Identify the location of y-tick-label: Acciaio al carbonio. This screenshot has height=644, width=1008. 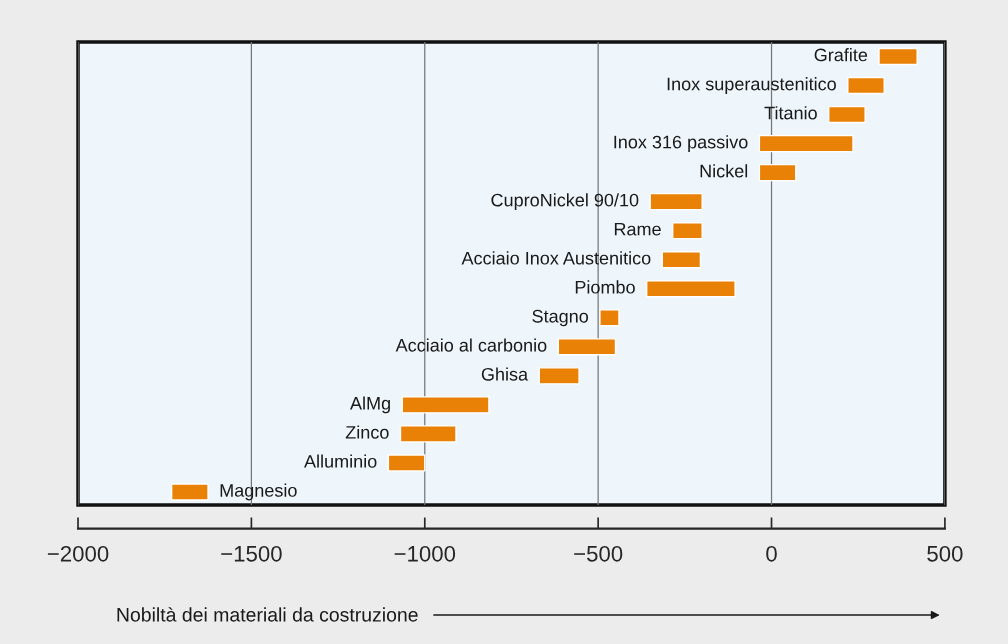
(471, 345).